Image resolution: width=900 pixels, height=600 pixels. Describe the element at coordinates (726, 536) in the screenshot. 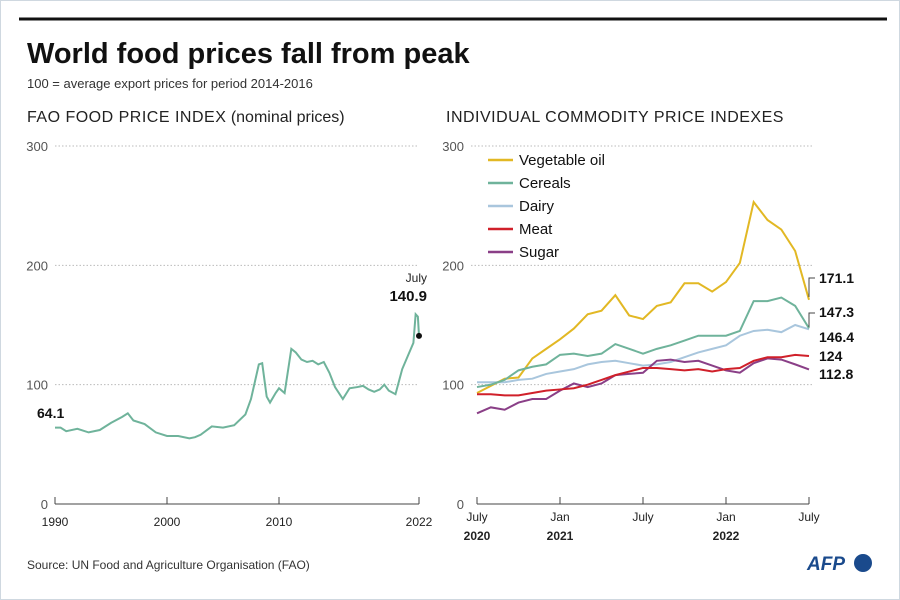

I see `x-tick-year: 2022` at that location.